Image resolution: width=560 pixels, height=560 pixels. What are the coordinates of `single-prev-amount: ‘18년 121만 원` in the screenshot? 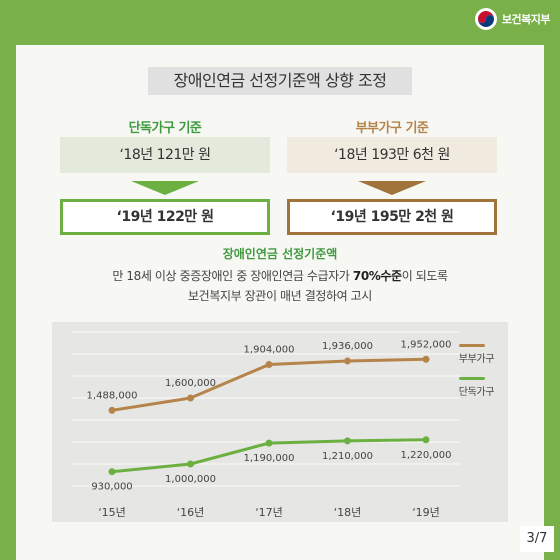 It's located at (165, 155).